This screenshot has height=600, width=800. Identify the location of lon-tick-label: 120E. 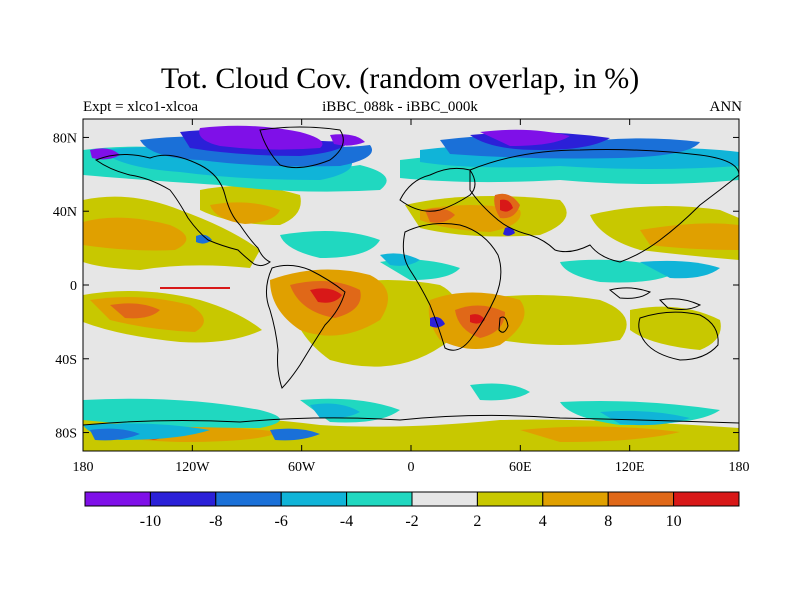
(630, 467).